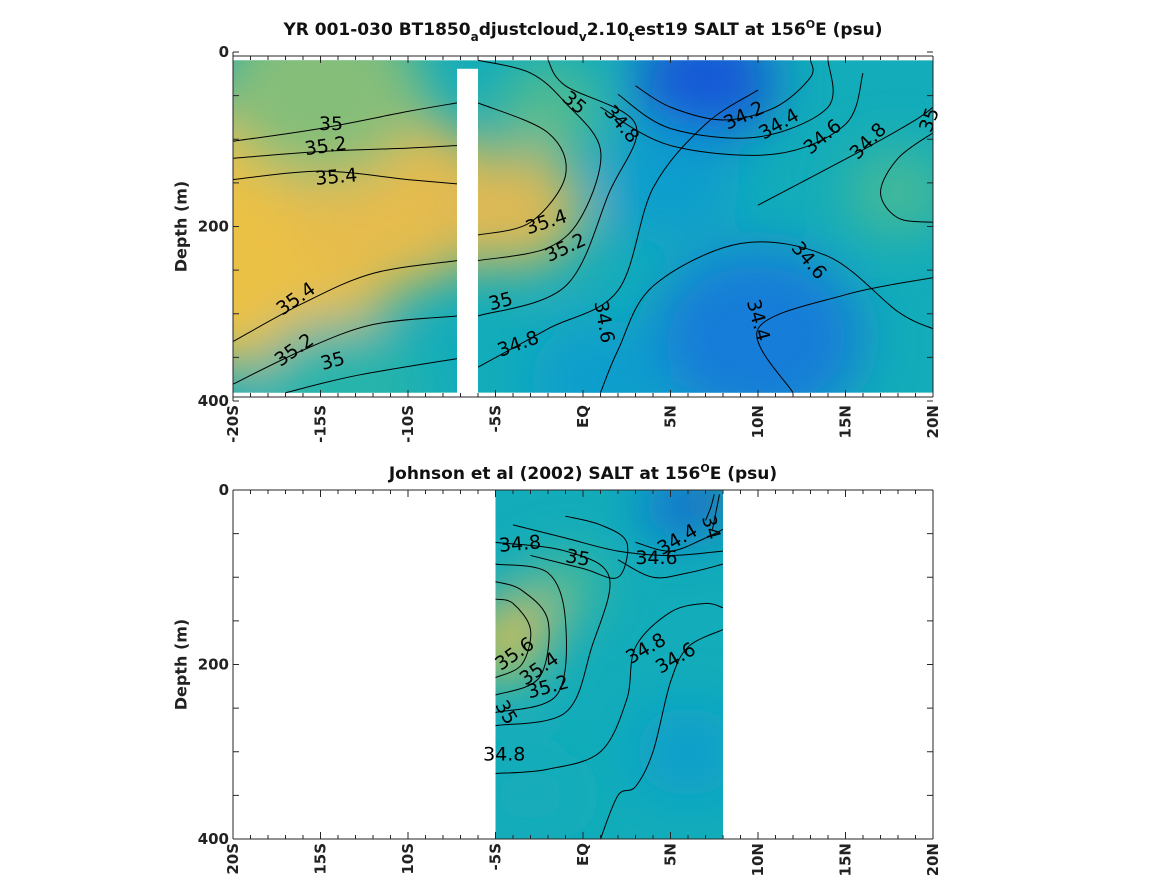 The image size is (1167, 875). I want to click on title-part: 2.10, so click(608, 30).